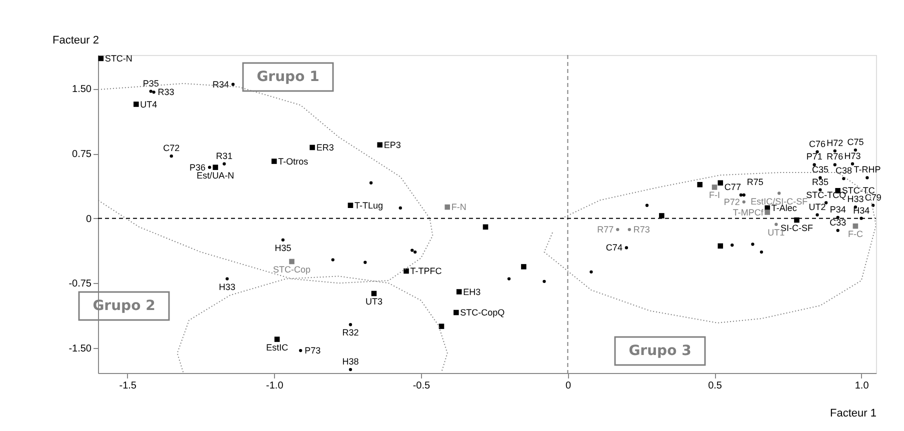 The width and height of the screenshot is (904, 431). I want to click on data-label: STC-N, so click(118, 58).